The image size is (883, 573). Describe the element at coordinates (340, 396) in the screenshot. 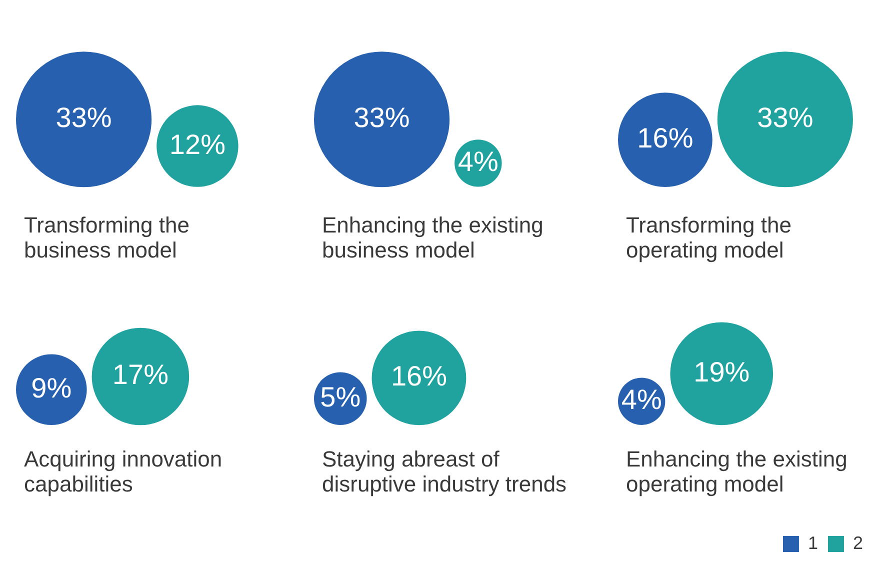

I see `data-label: 5%` at that location.